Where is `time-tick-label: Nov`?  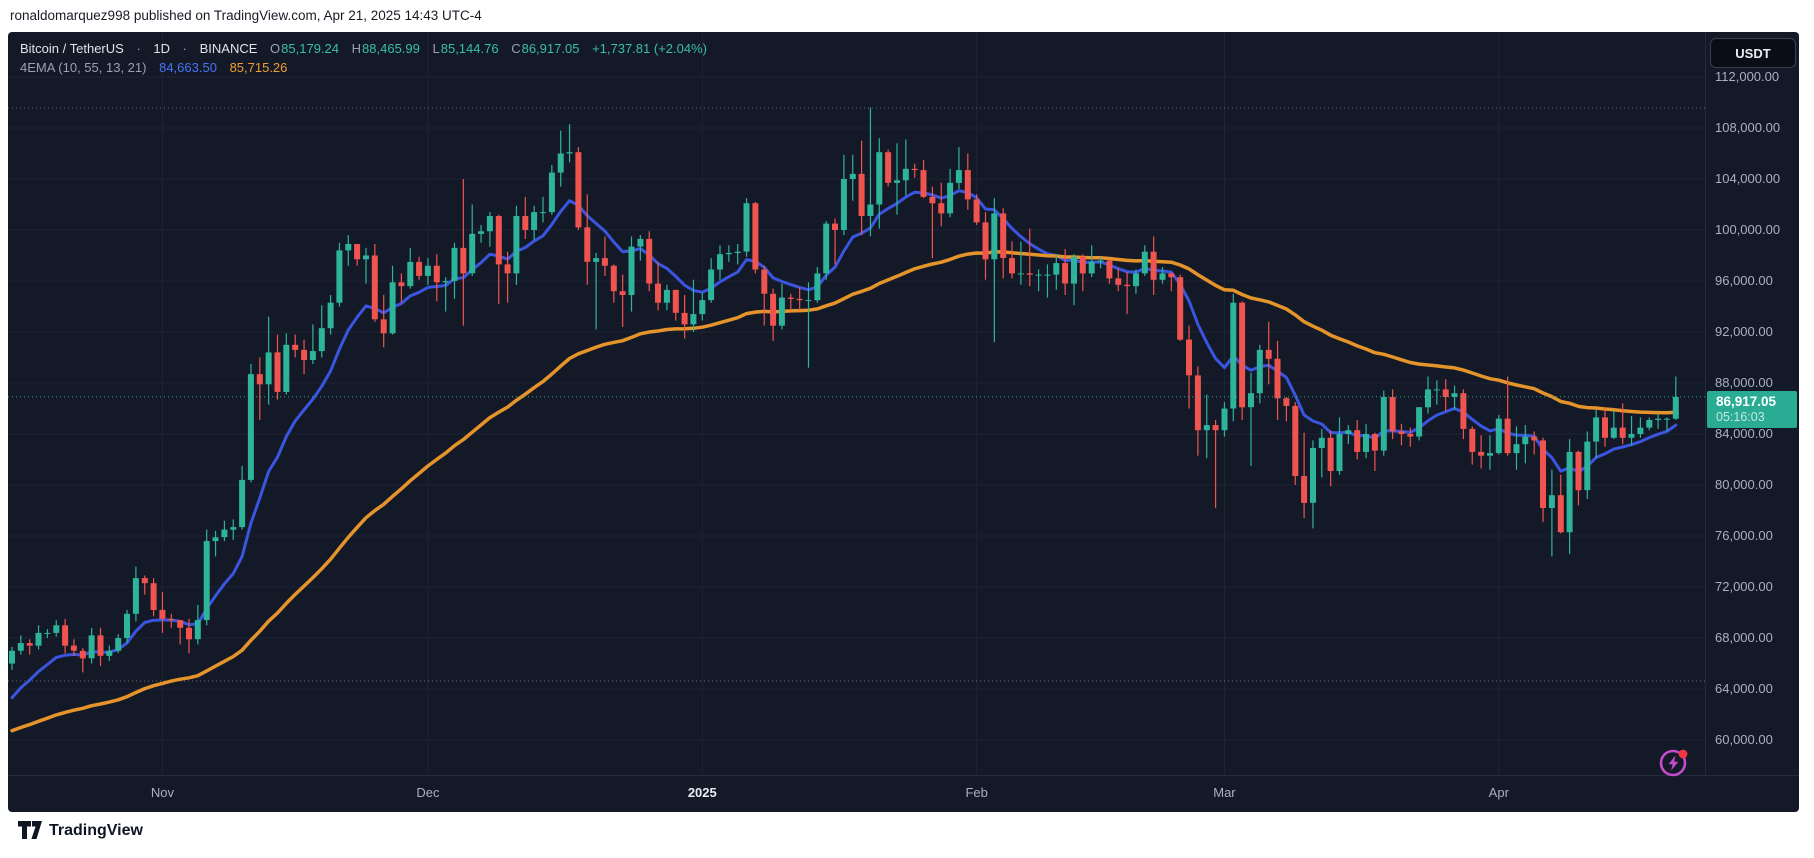 time-tick-label: Nov is located at coordinates (162, 792).